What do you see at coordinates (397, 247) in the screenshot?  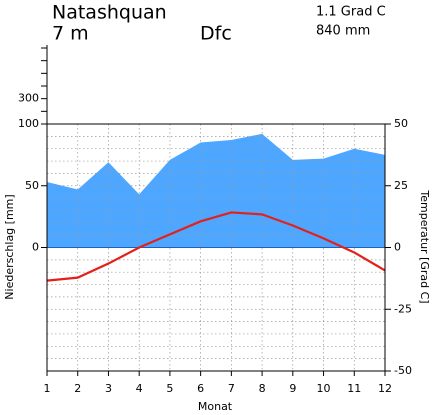 I see `y2-tick-label: 0` at bounding box center [397, 247].